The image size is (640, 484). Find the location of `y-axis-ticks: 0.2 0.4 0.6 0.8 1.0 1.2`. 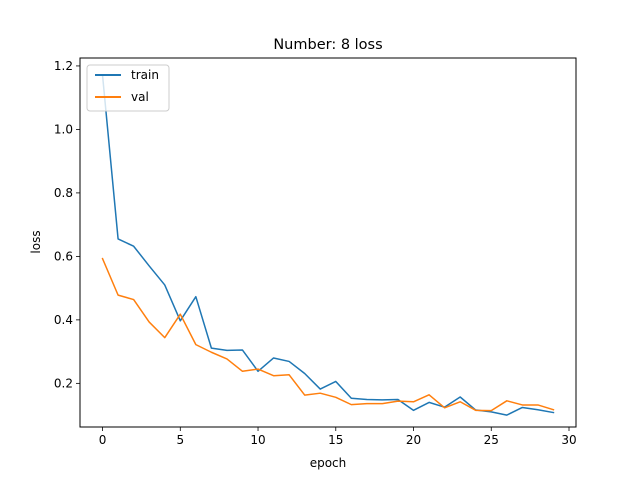

y-axis-ticks: 0.2 0.4 0.6 0.8 1.0 1.2 is located at coordinates (67, 224).